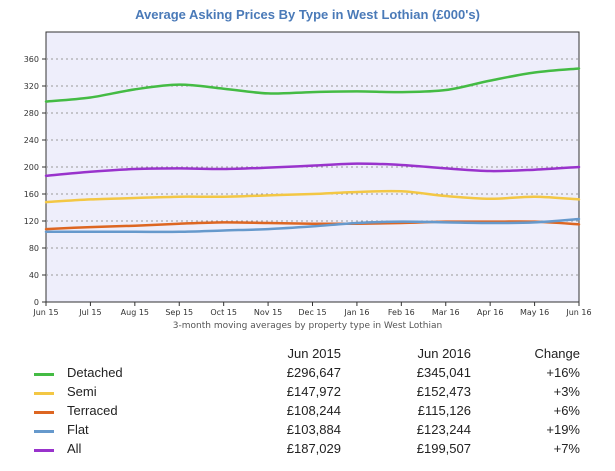  What do you see at coordinates (31, 59) in the screenshot?
I see `y-tick-label: 360` at bounding box center [31, 59].